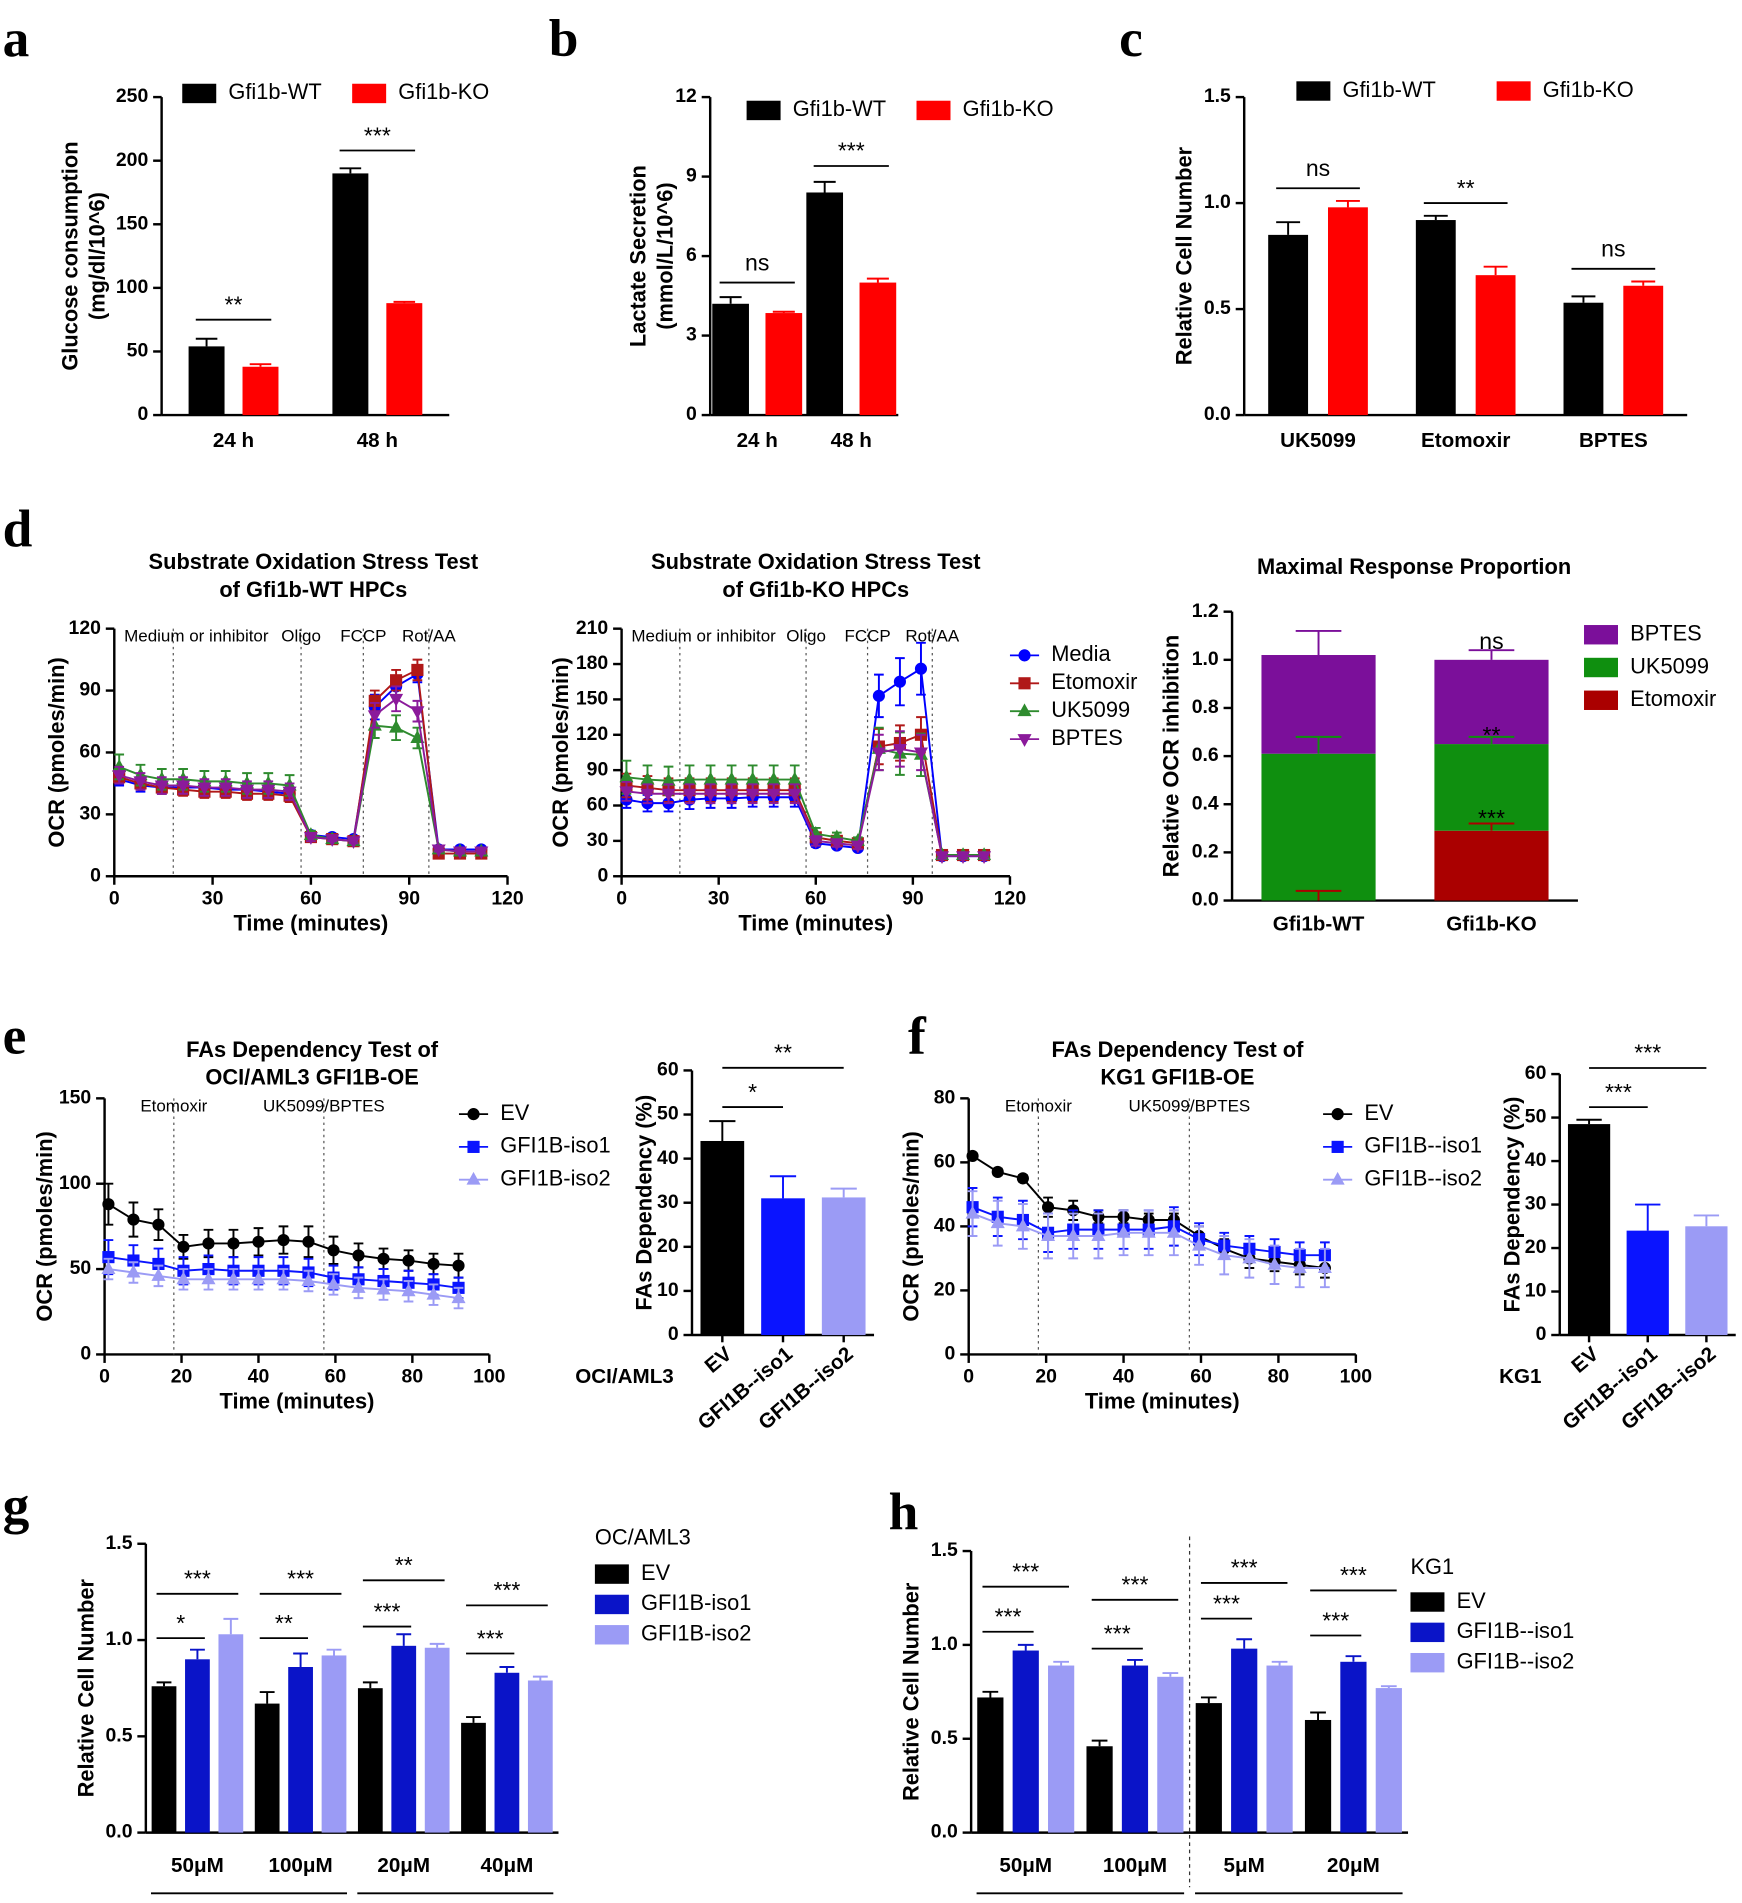 The height and width of the screenshot is (1903, 1742). What do you see at coordinates (90, 752) in the screenshot?
I see `y-tick-label: 60` at bounding box center [90, 752].